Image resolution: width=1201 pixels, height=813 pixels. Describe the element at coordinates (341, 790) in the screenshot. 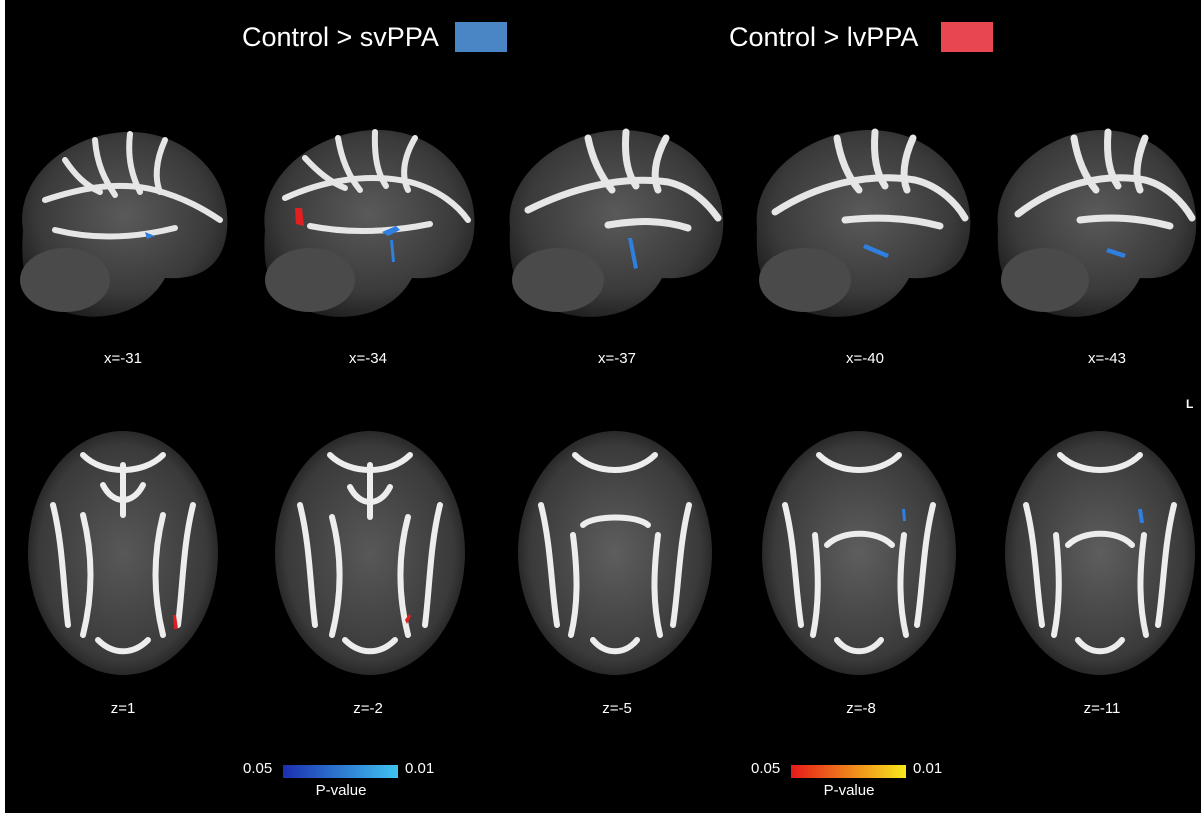

I see `colorbar-blue-title: P-value` at that location.